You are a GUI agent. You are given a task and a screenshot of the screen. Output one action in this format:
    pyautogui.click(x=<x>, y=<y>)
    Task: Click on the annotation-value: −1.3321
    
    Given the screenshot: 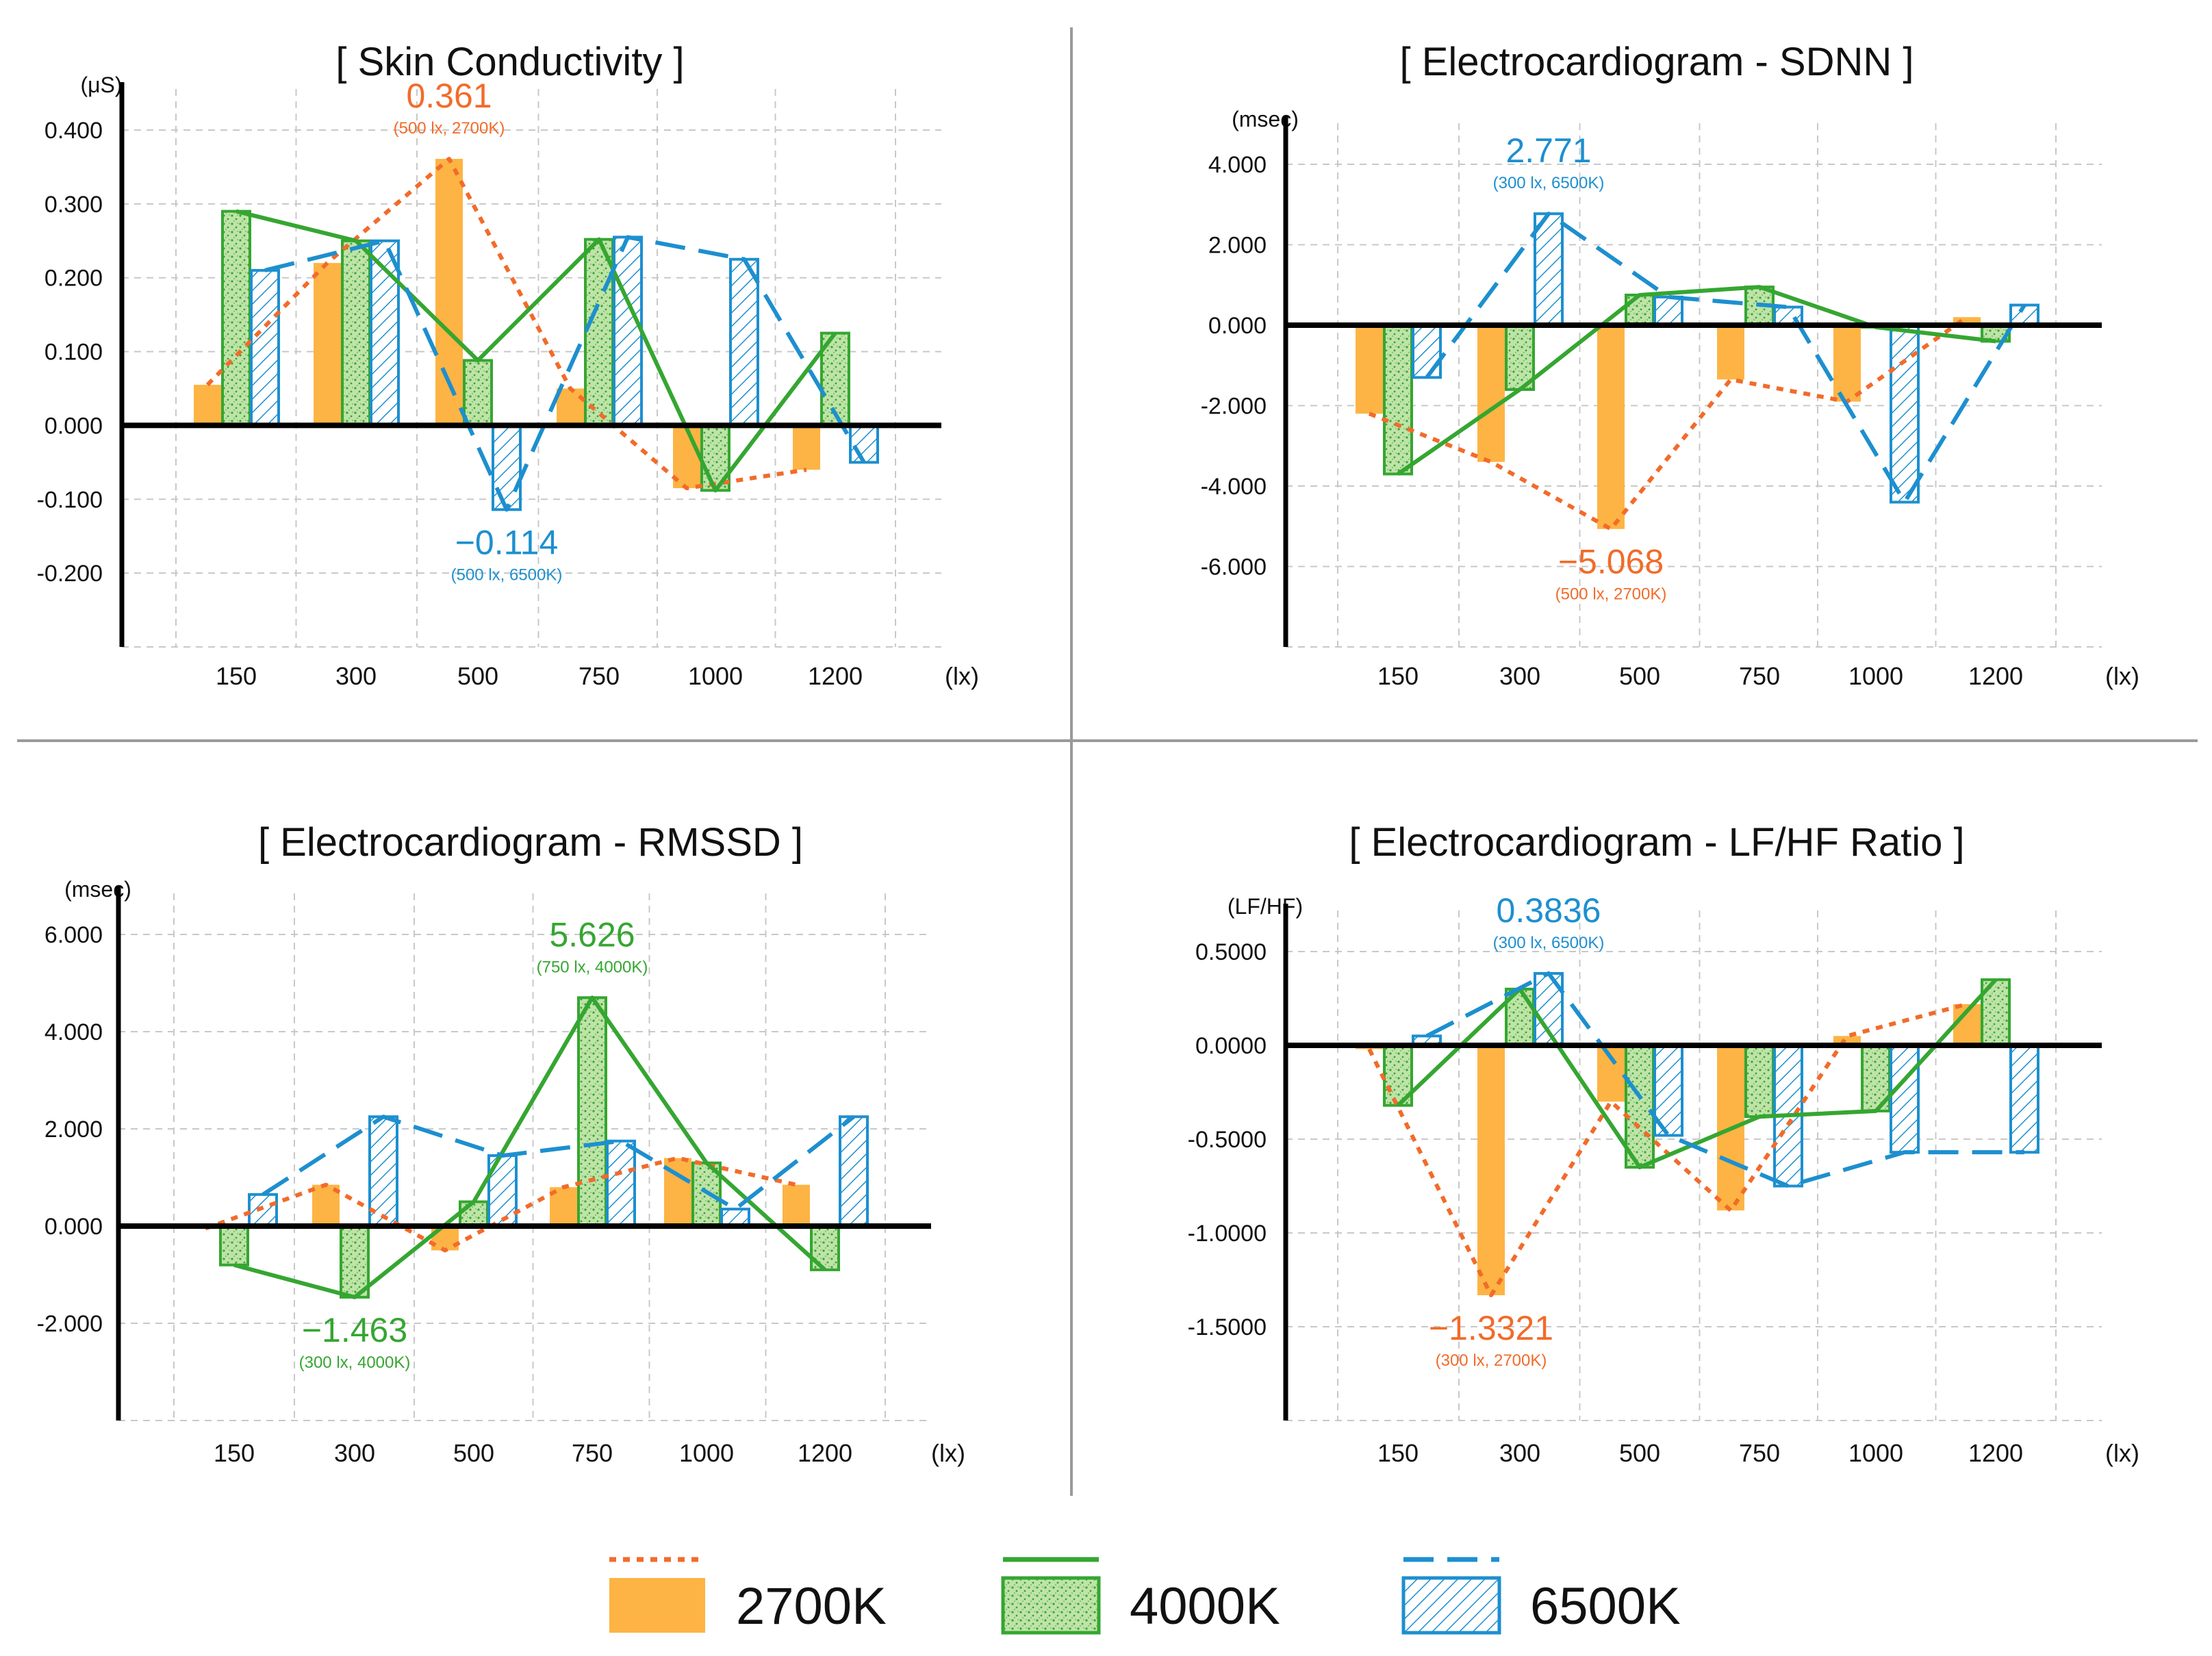 What is the action you would take?
    pyautogui.click(x=1491, y=1328)
    